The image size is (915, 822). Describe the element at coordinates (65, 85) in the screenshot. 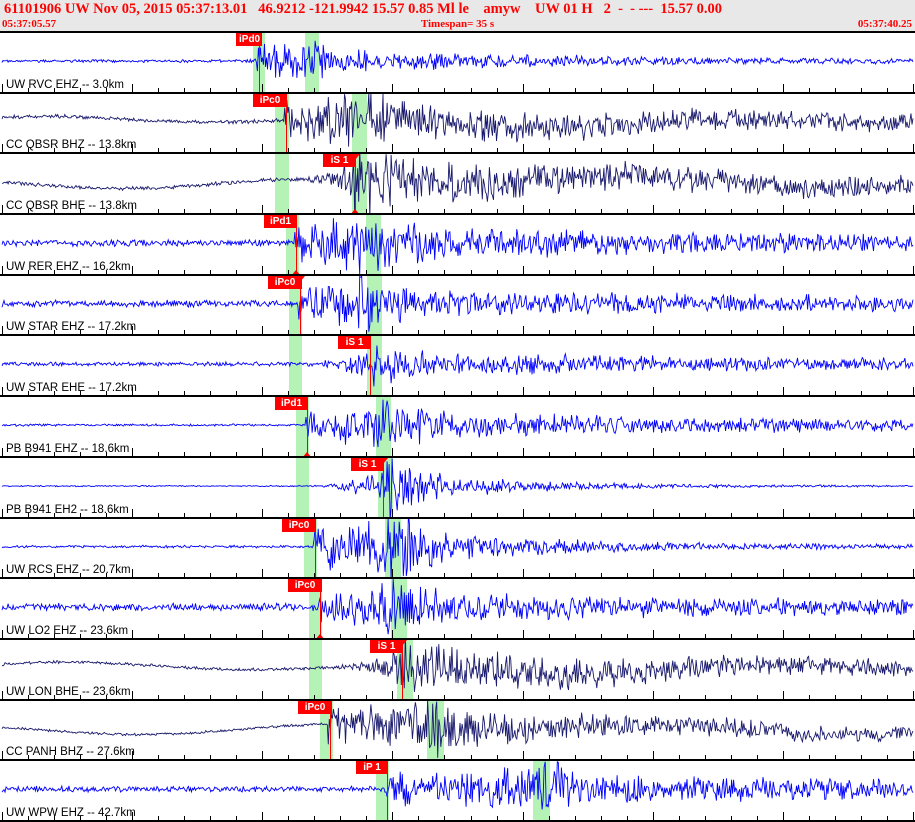

I see `station-label: UW RVC EHZ -- 3.0km` at that location.